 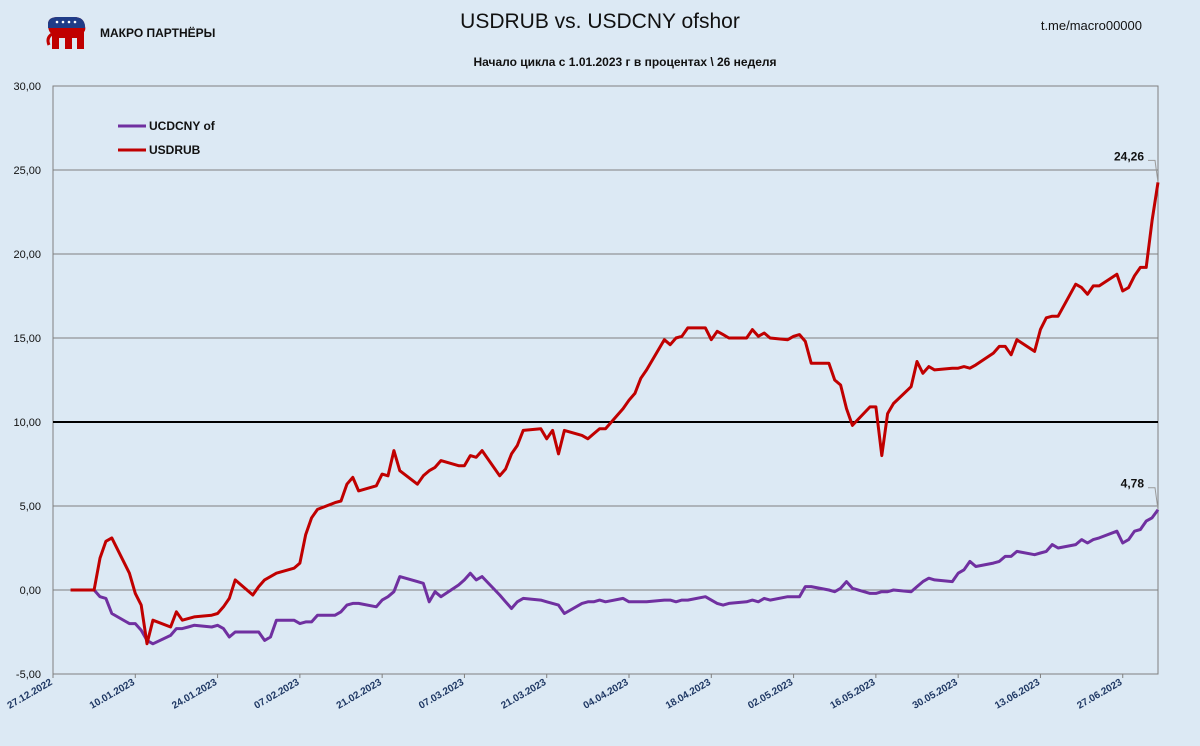 I want to click on y-tick-label: 15,00, so click(x=27, y=339).